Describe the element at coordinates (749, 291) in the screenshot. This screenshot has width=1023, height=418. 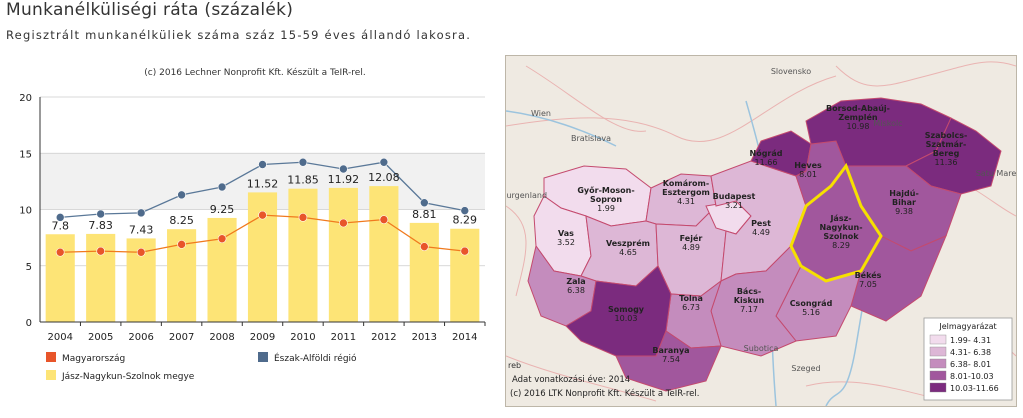
I see `county-name-label: Bács-` at that location.